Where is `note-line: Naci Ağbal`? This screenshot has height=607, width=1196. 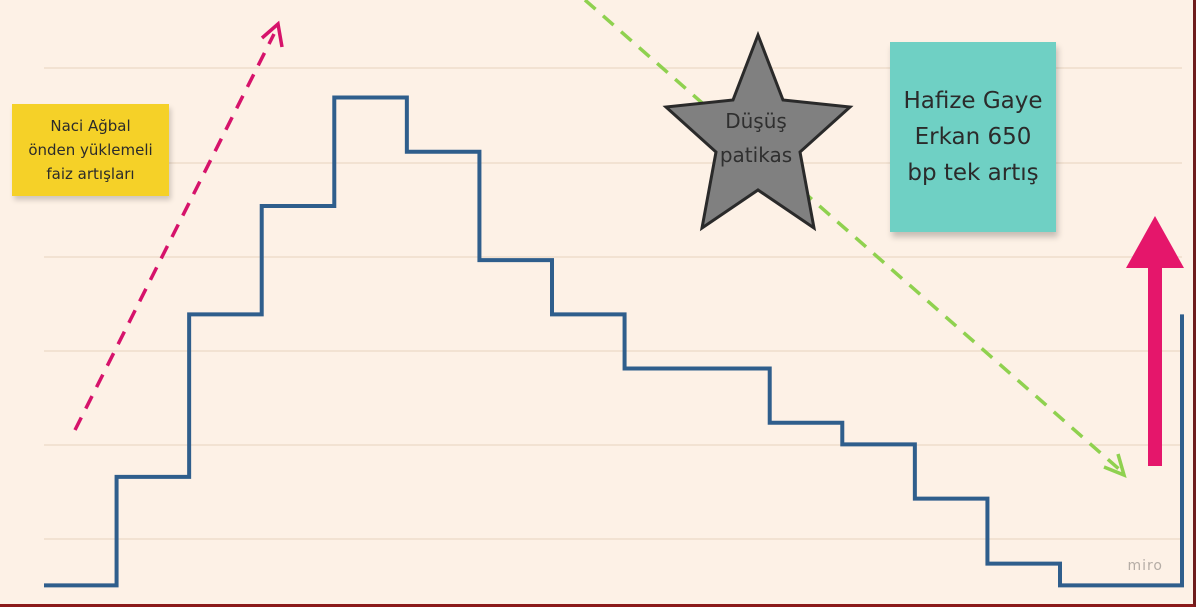
note-line: Naci Ağbal is located at coordinates (90, 126).